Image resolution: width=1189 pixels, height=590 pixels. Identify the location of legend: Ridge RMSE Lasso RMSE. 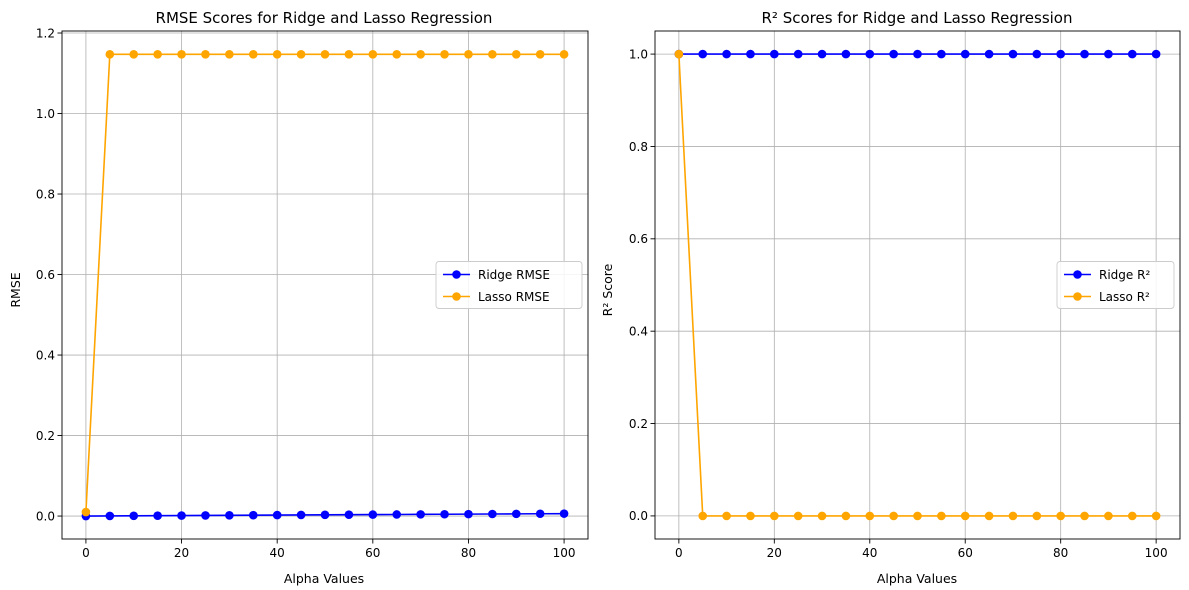
(509, 285).